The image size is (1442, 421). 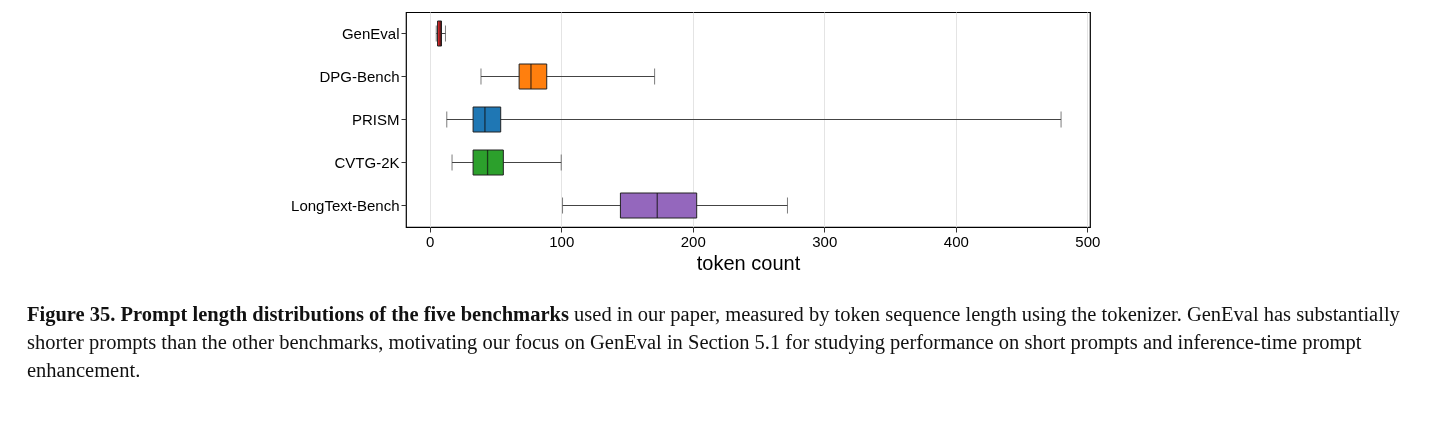 What do you see at coordinates (748, 262) in the screenshot?
I see `x-axis-title: token count` at bounding box center [748, 262].